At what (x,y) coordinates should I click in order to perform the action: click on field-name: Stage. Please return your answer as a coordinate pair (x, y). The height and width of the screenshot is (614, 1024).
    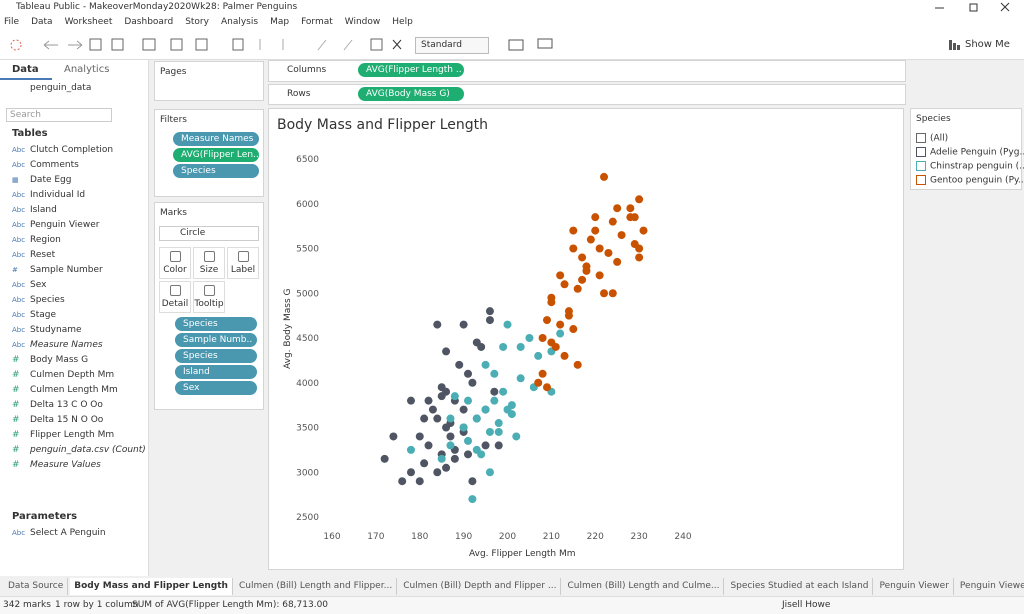
    Looking at the image, I should click on (43, 315).